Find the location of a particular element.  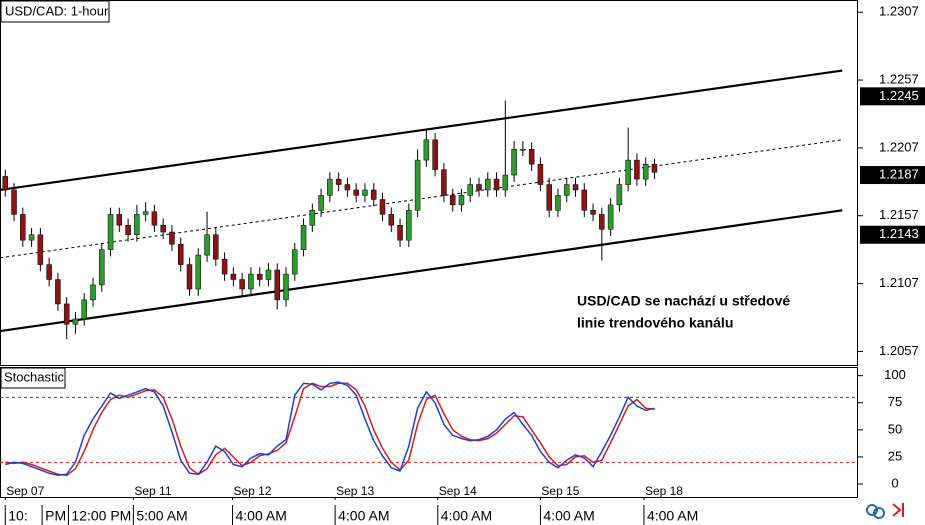

time-label: 12:00 PM is located at coordinates (101, 516).